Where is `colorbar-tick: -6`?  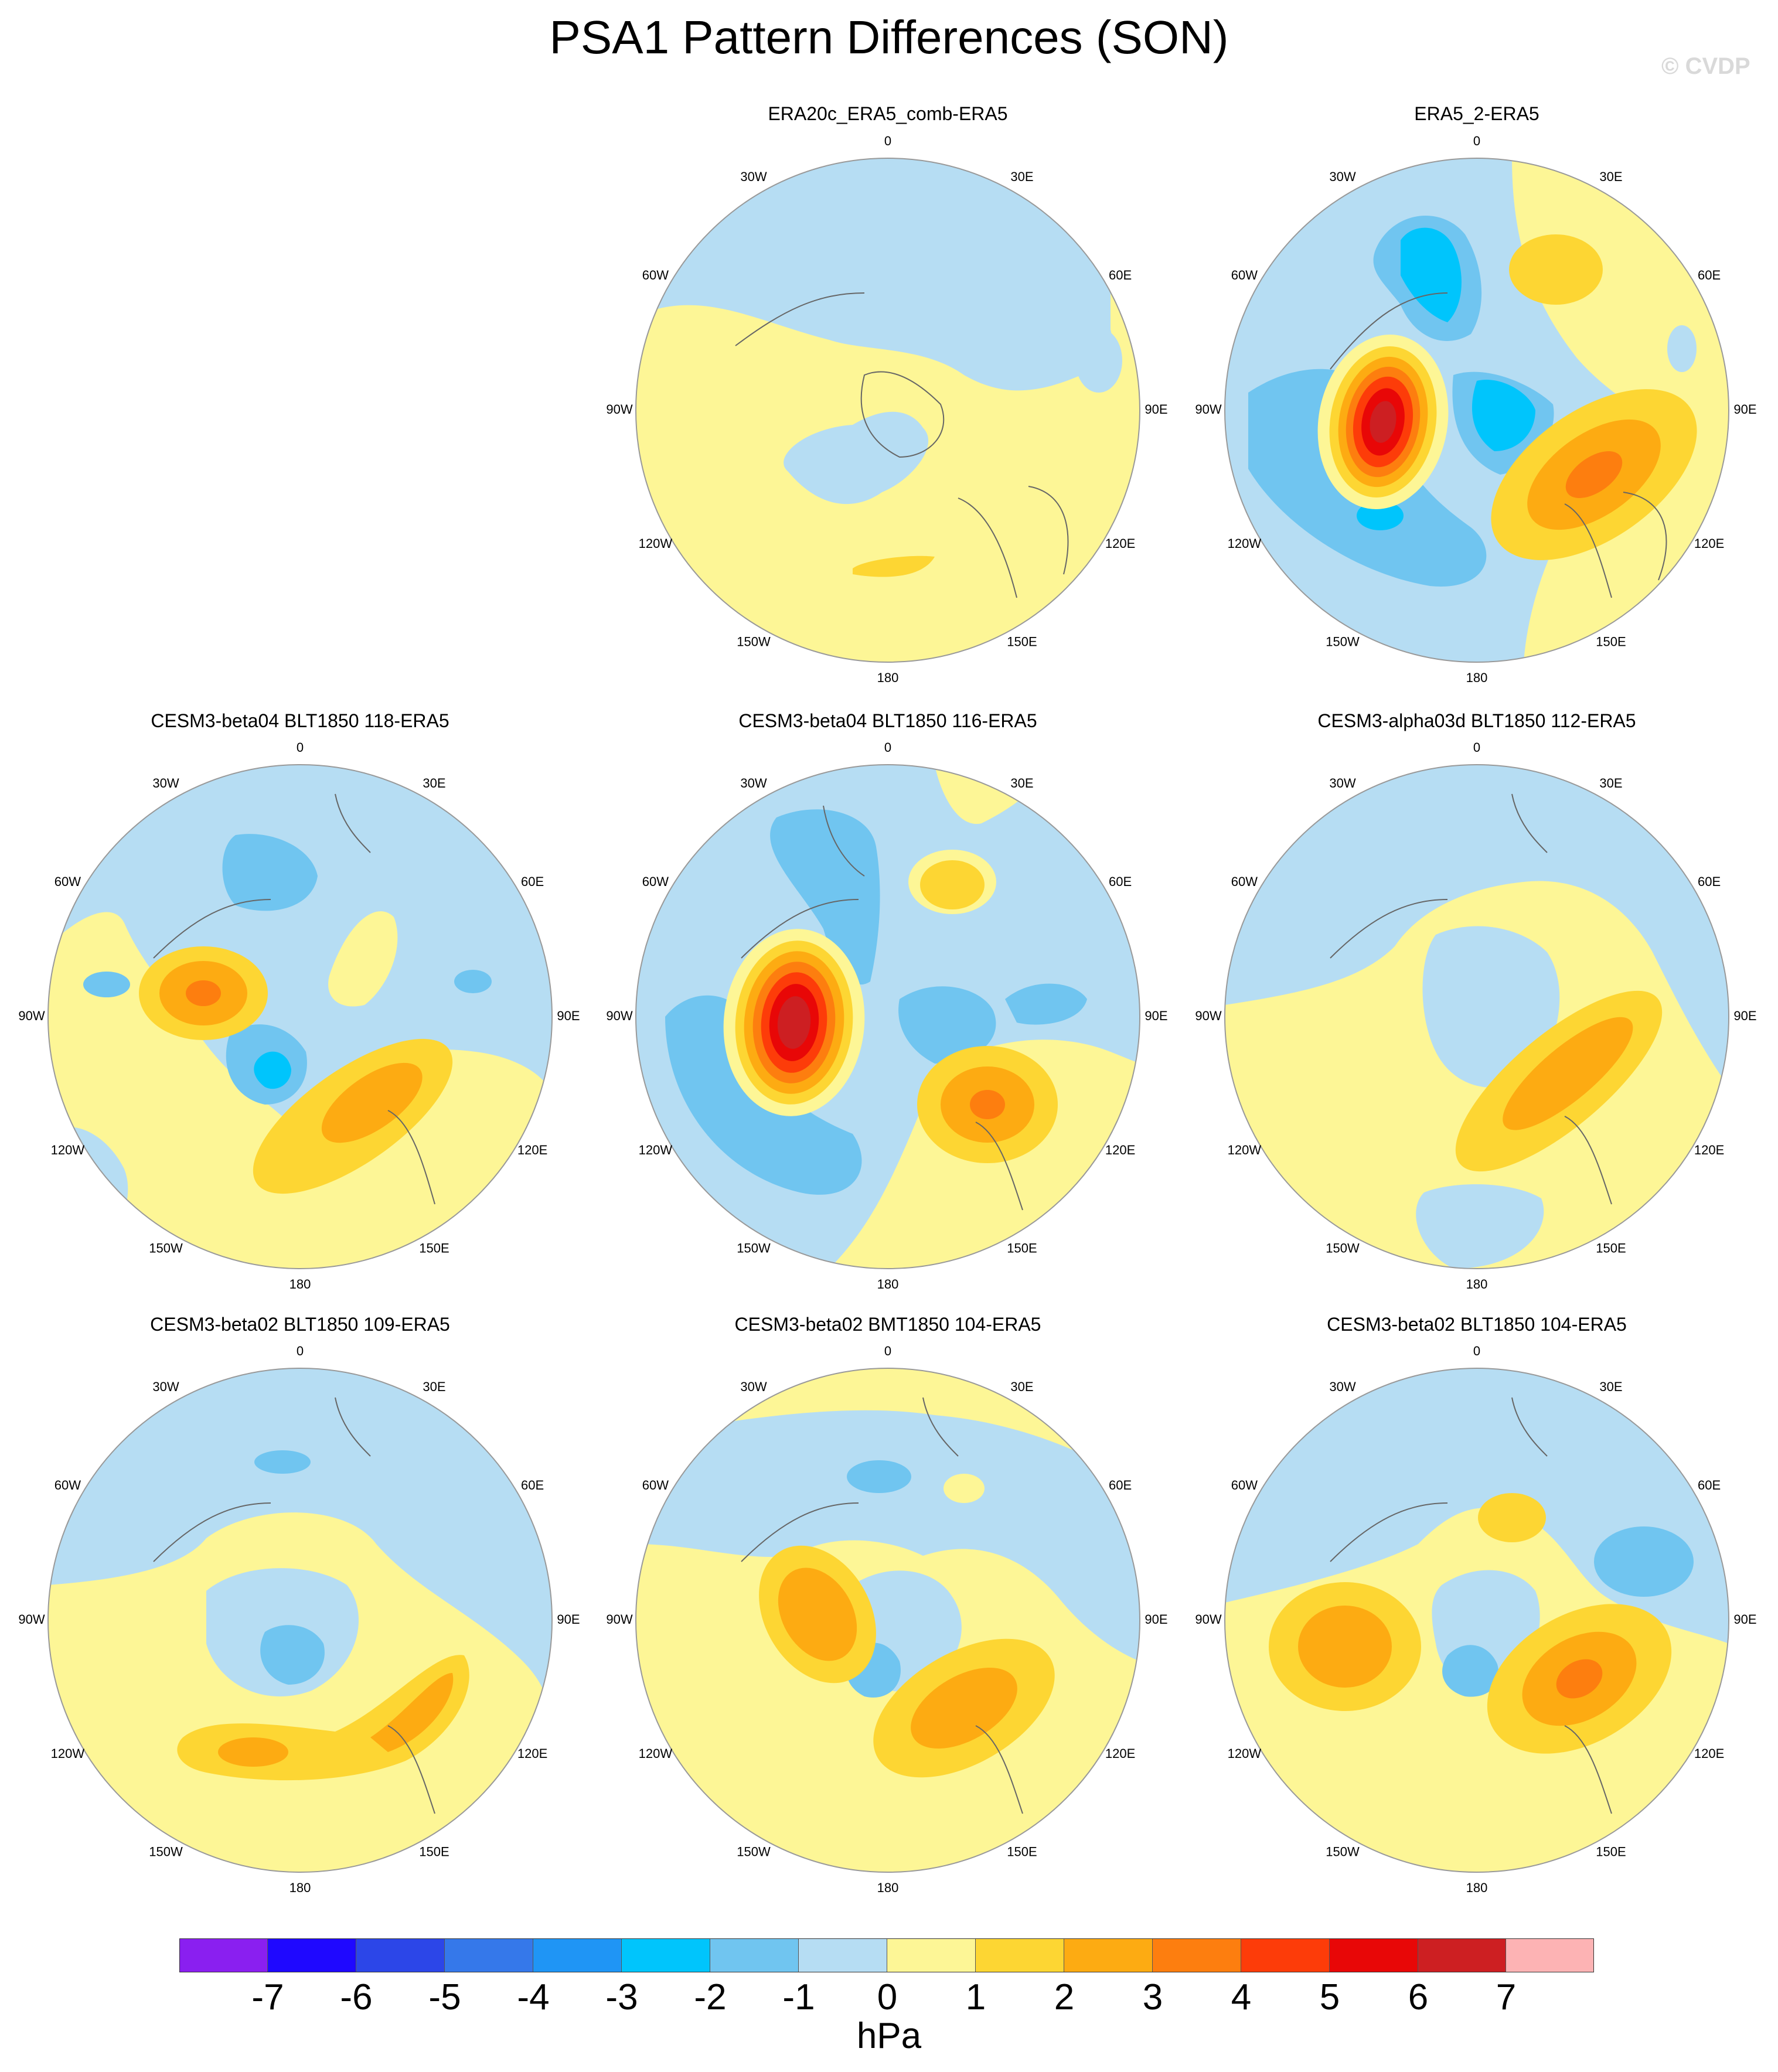
colorbar-tick: -6 is located at coordinates (356, 1997).